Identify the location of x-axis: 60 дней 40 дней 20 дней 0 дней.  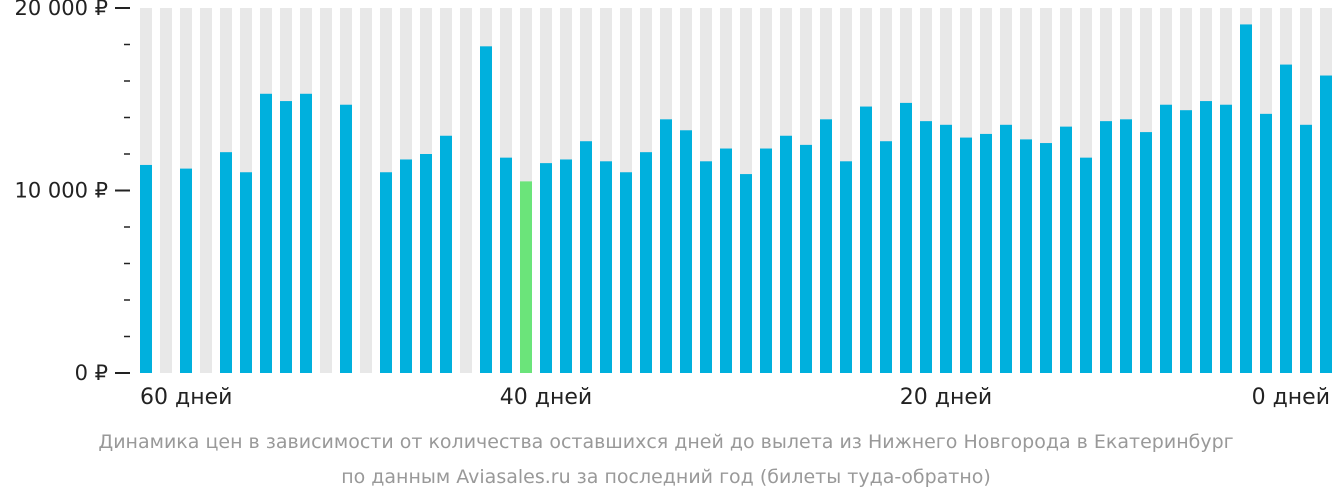
(735, 397).